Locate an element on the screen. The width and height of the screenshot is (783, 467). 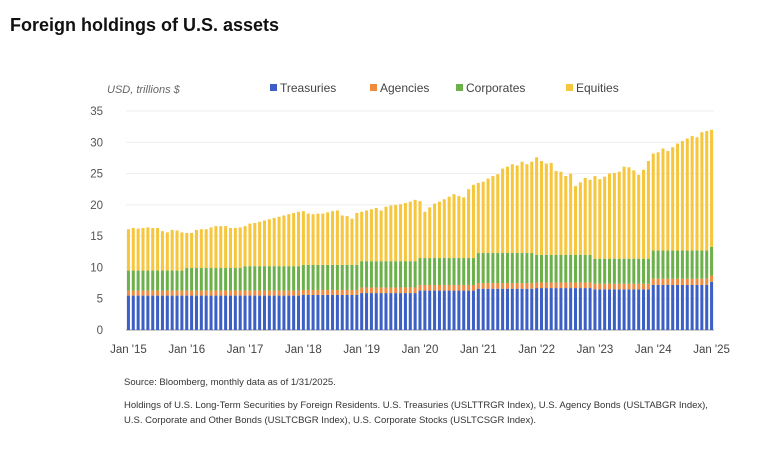
y-tick-label: 35 is located at coordinates (96, 112).